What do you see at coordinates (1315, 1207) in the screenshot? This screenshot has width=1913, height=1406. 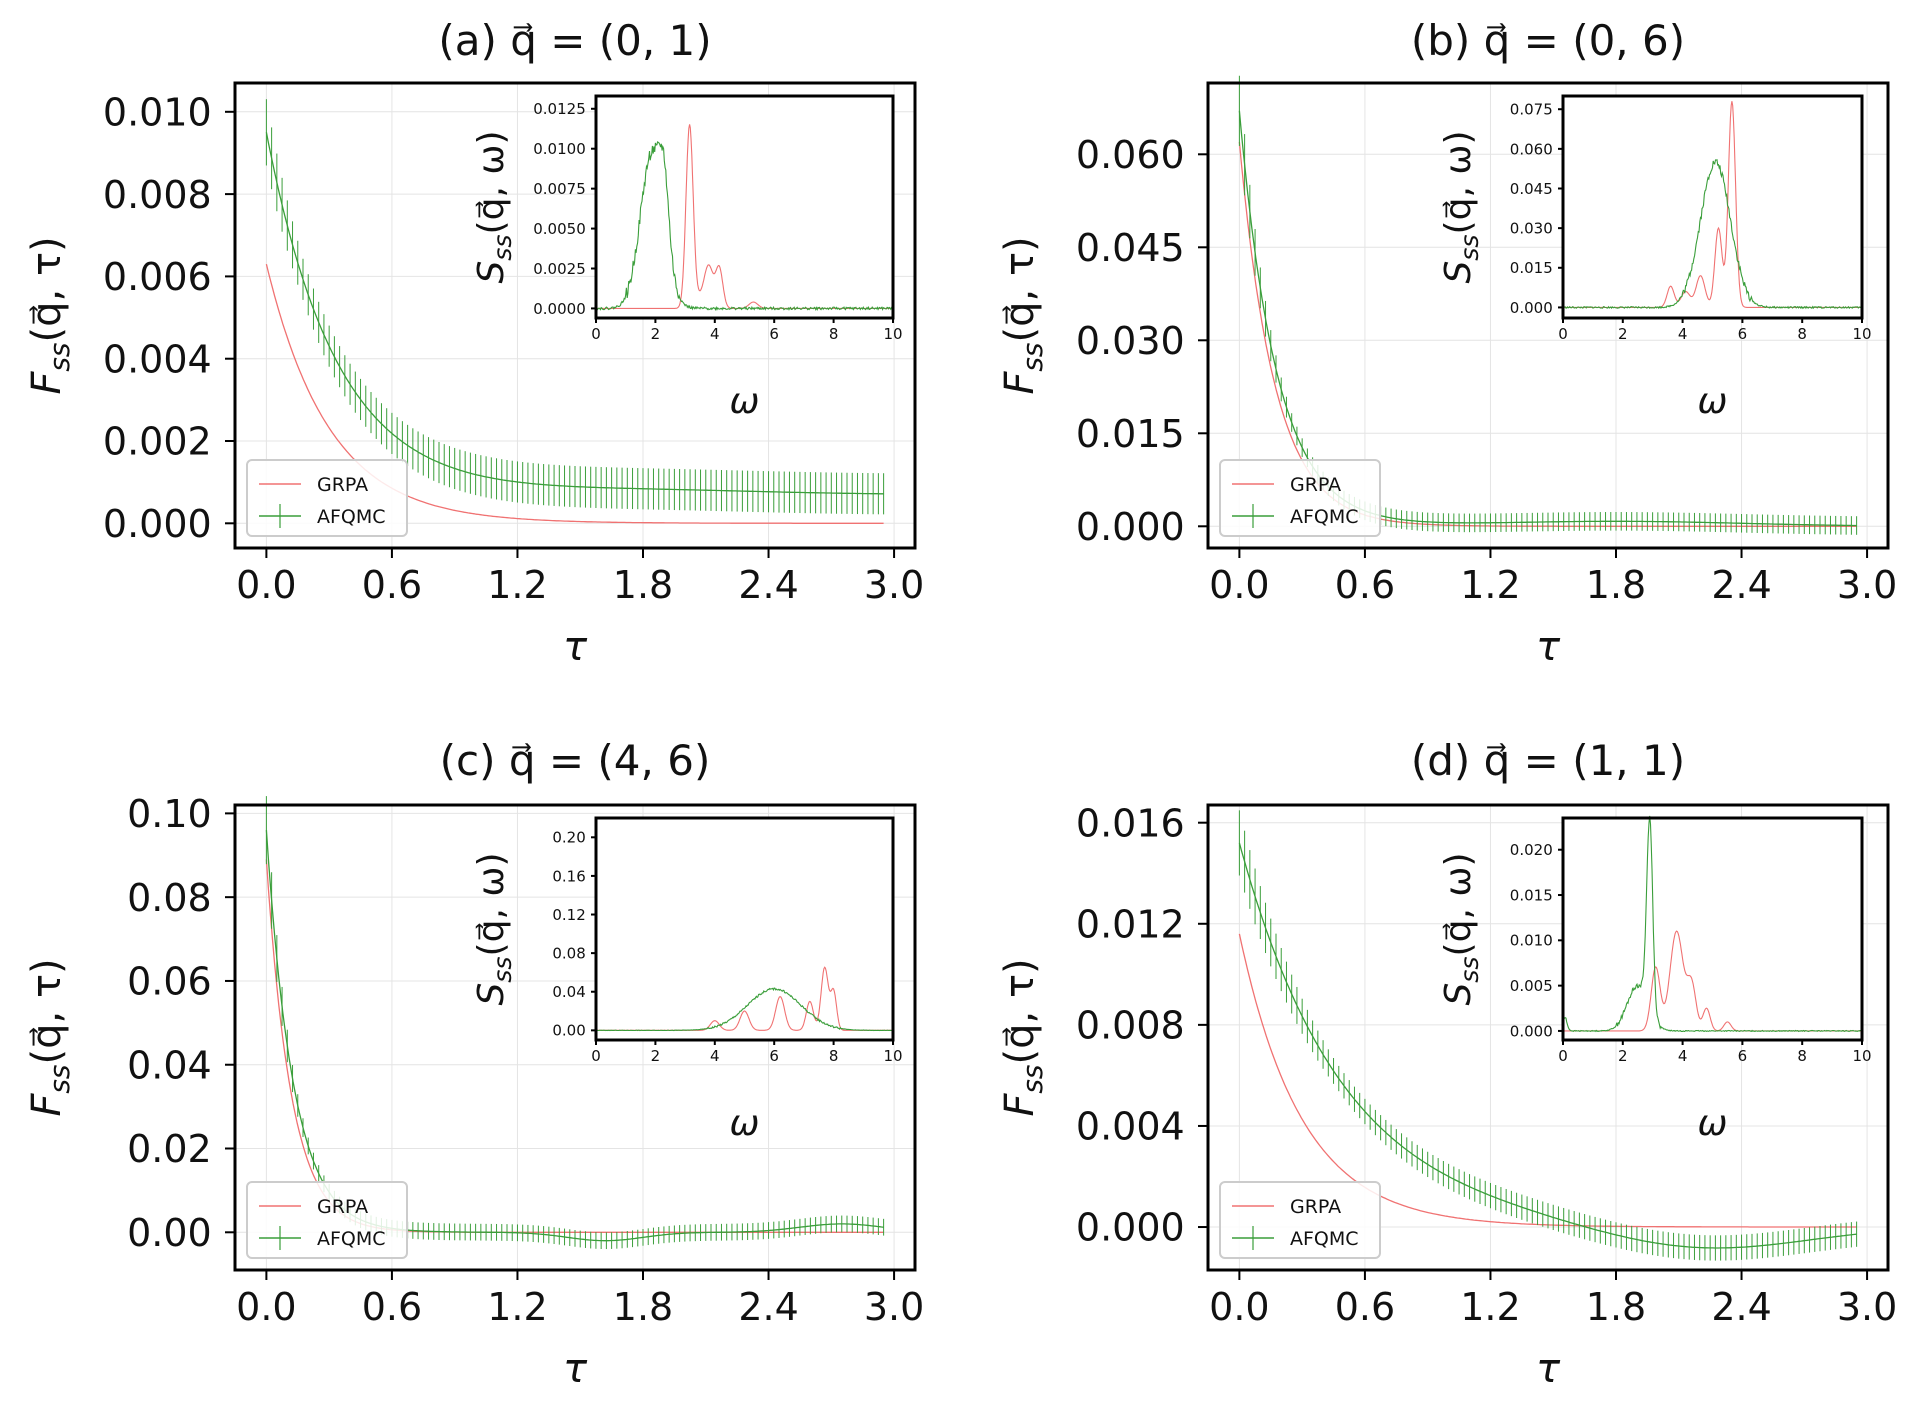 I see `panel-d-legend-label-grpa: GRPA` at bounding box center [1315, 1207].